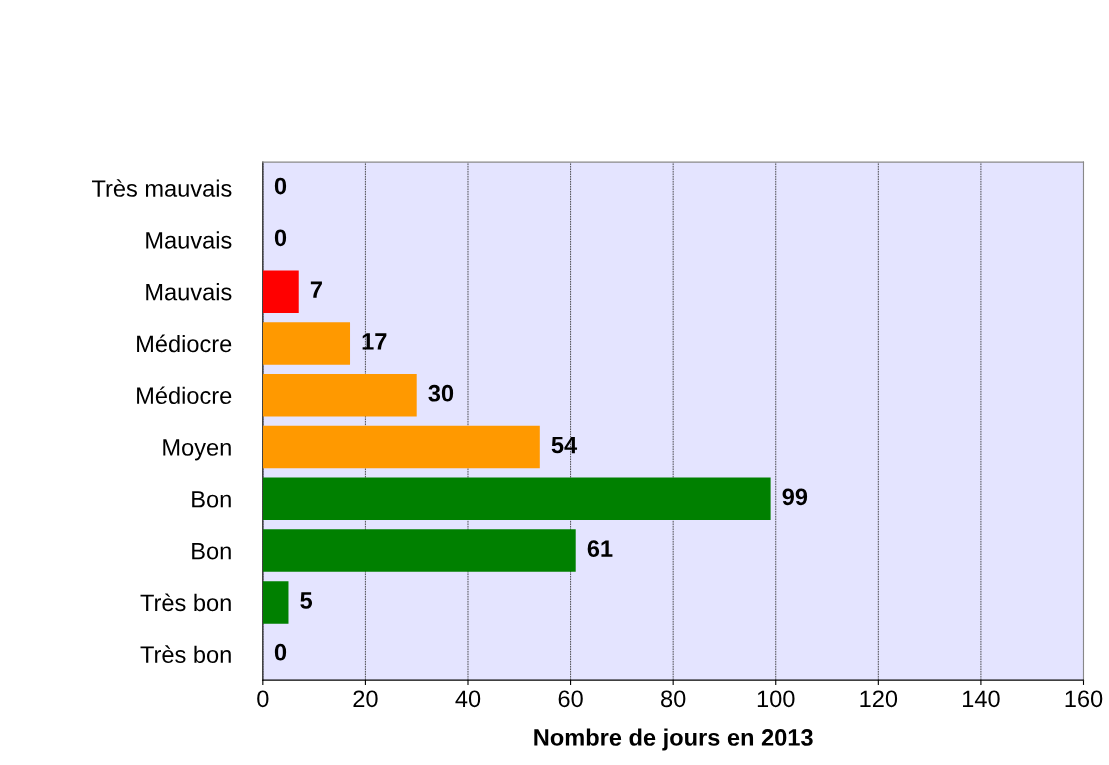 The image size is (1109, 765). What do you see at coordinates (673, 739) in the screenshot?
I see `x-axis-title: Nombre de jours en 2013` at bounding box center [673, 739].